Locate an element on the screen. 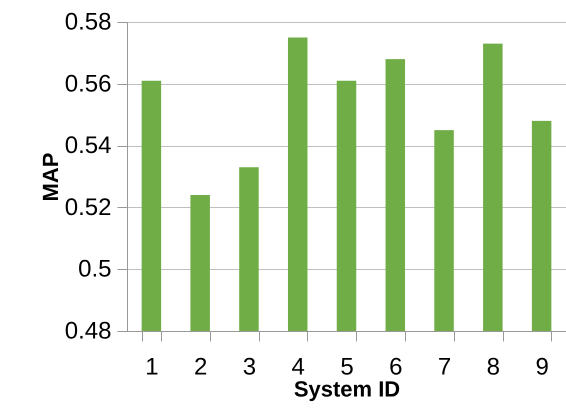  y-tick-label: 0.48 is located at coordinates (88, 331).